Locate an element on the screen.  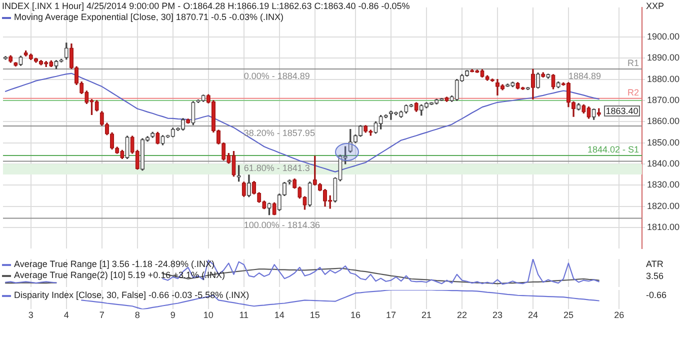
ref-line-label: R1 is located at coordinates (633, 63).